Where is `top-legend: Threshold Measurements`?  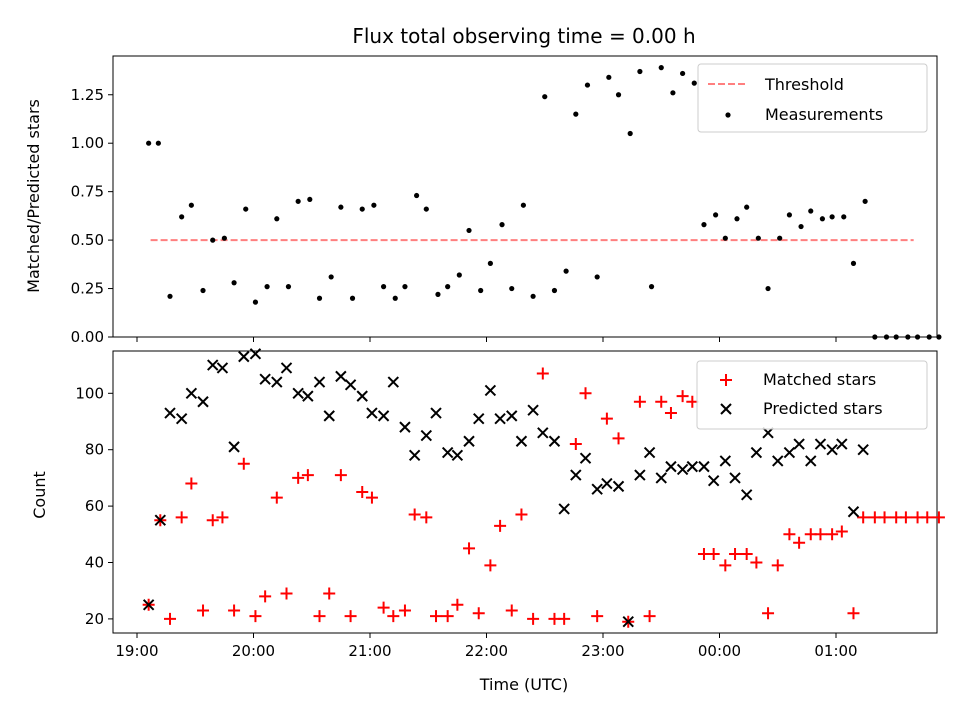 top-legend: Threshold Measurements is located at coordinates (812, 98).